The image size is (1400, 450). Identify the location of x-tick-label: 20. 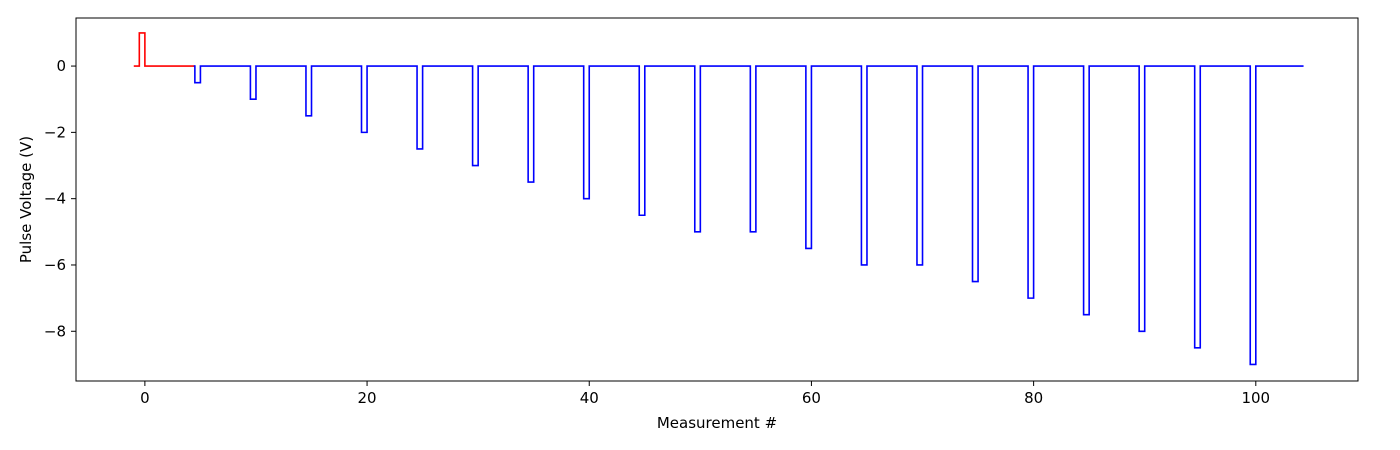
(367, 398).